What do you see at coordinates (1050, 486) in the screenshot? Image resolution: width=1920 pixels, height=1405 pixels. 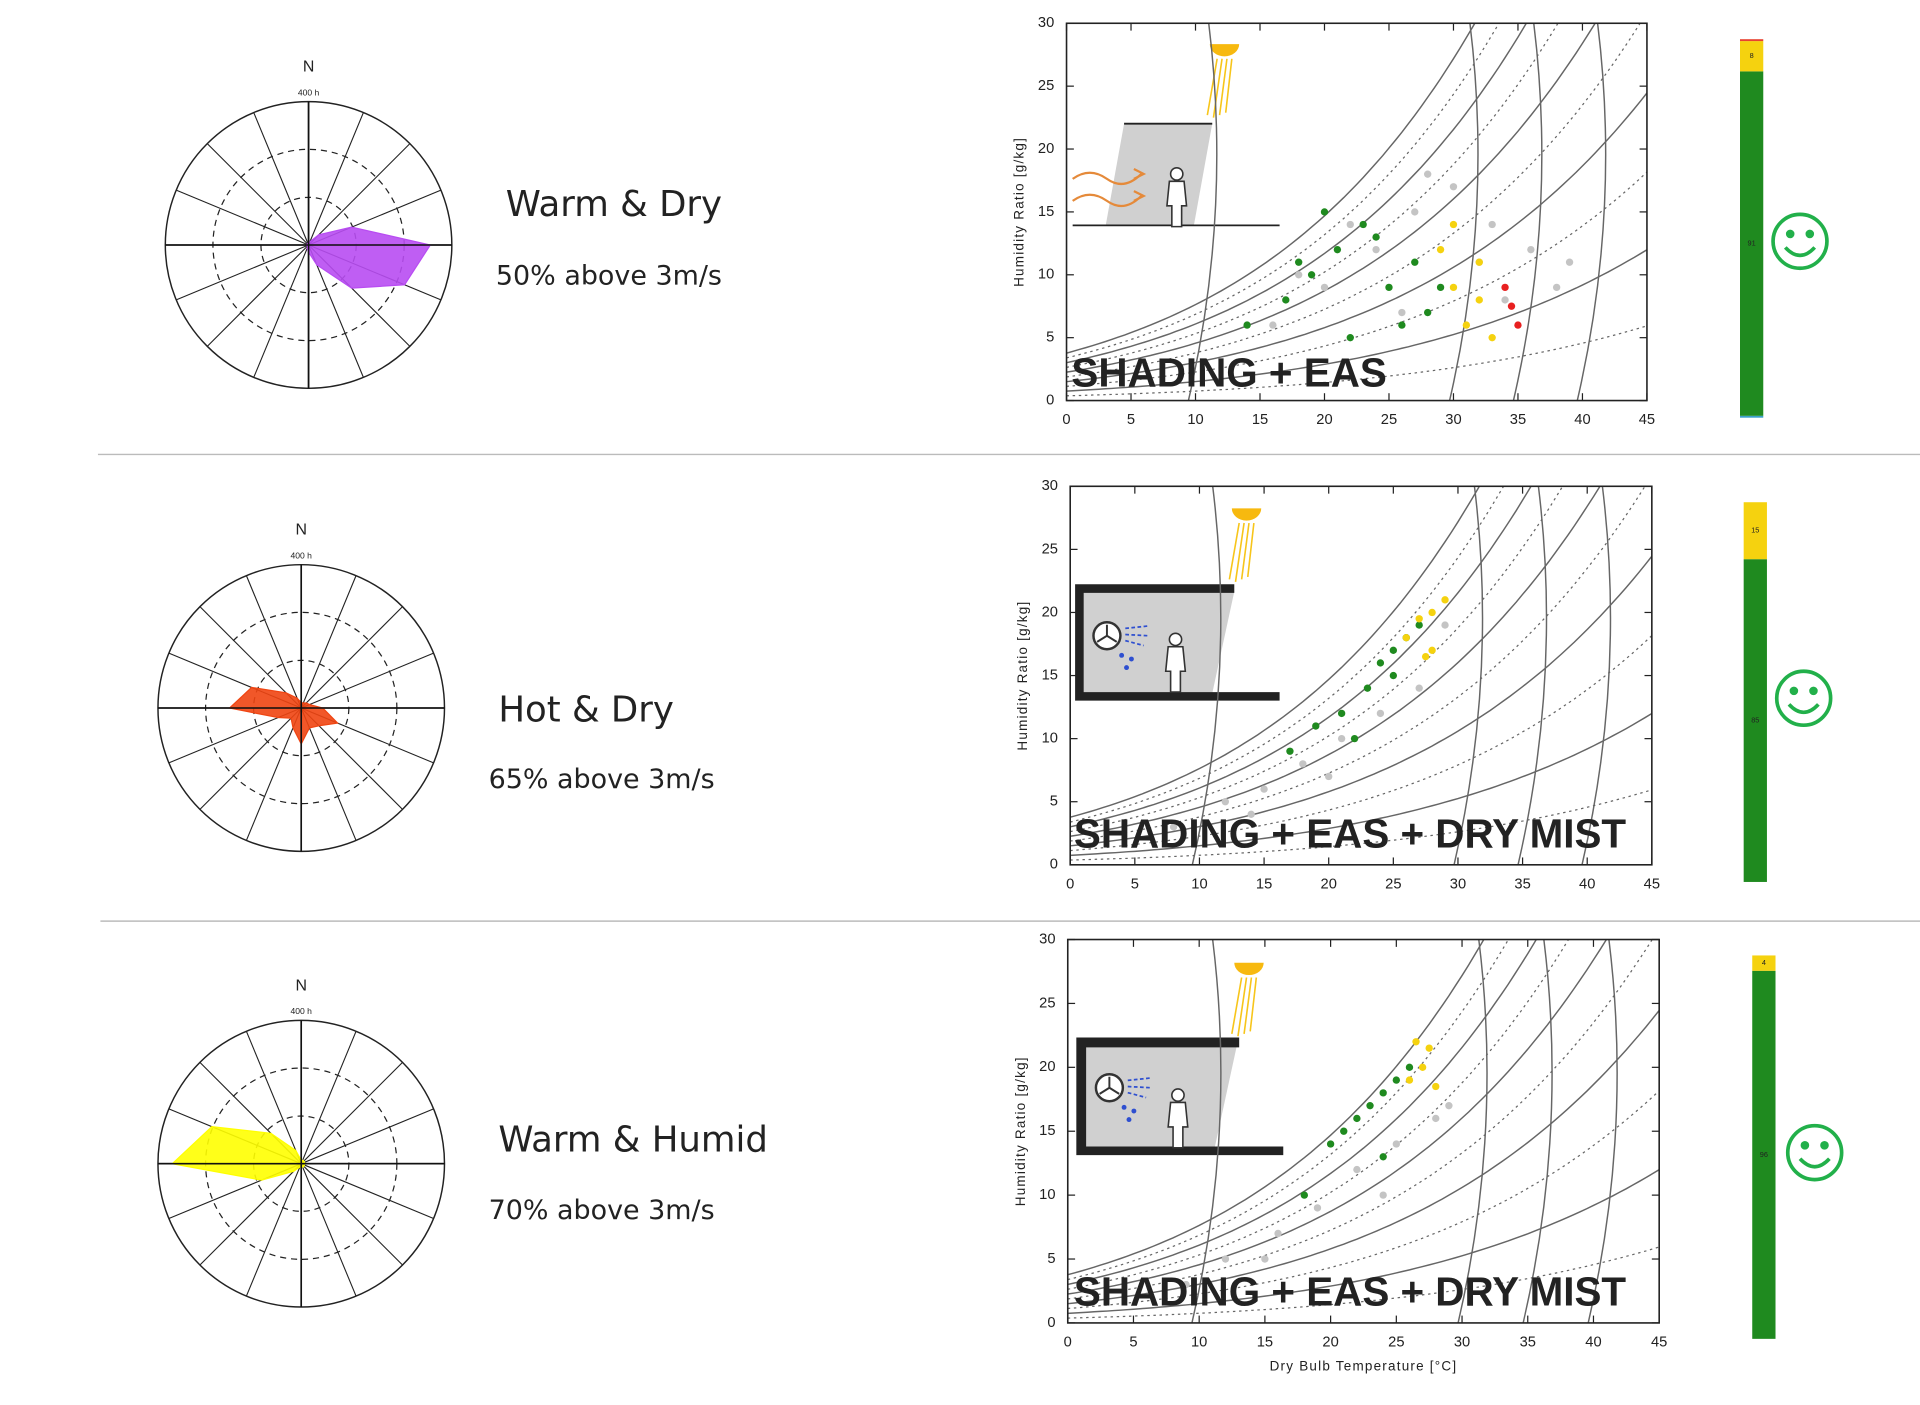 I see `y-tick-label: 30` at bounding box center [1050, 486].